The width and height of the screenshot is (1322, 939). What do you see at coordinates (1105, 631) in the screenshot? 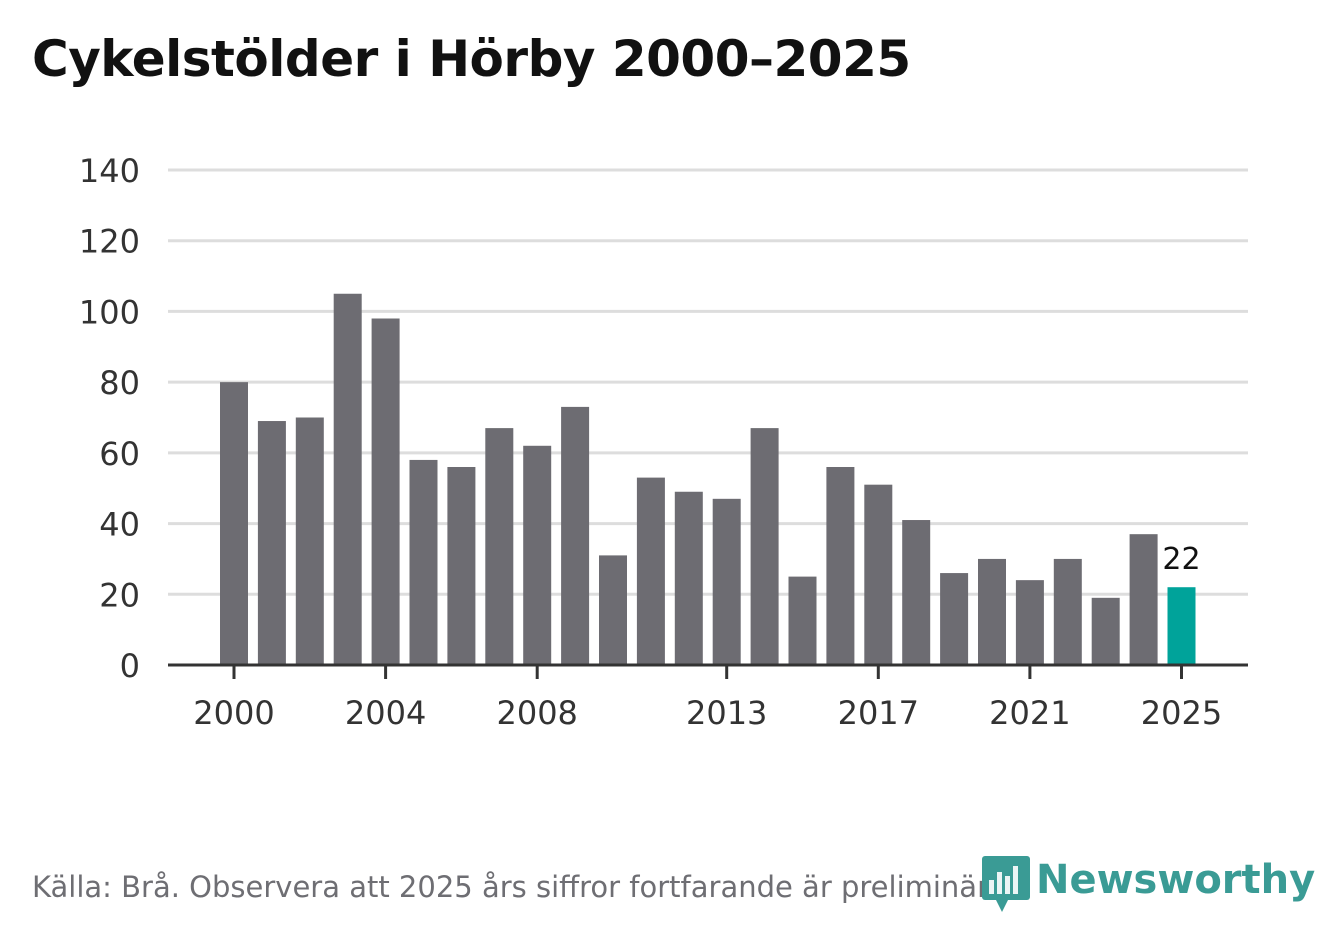
I see `bar-2023` at bounding box center [1105, 631].